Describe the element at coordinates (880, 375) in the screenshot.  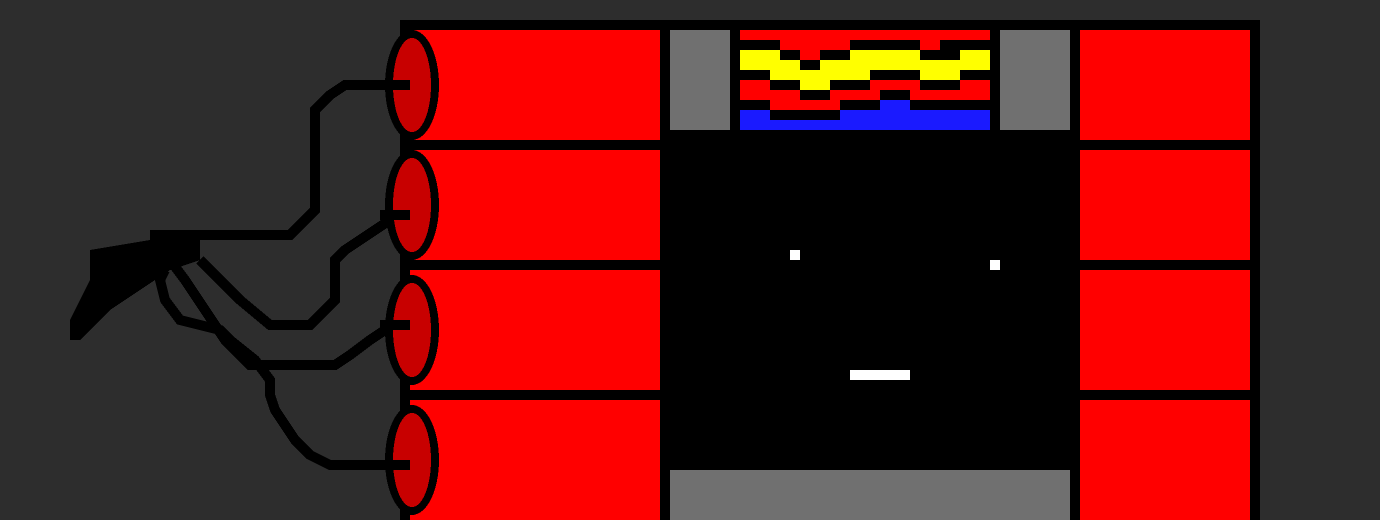
I see `mouth` at that location.